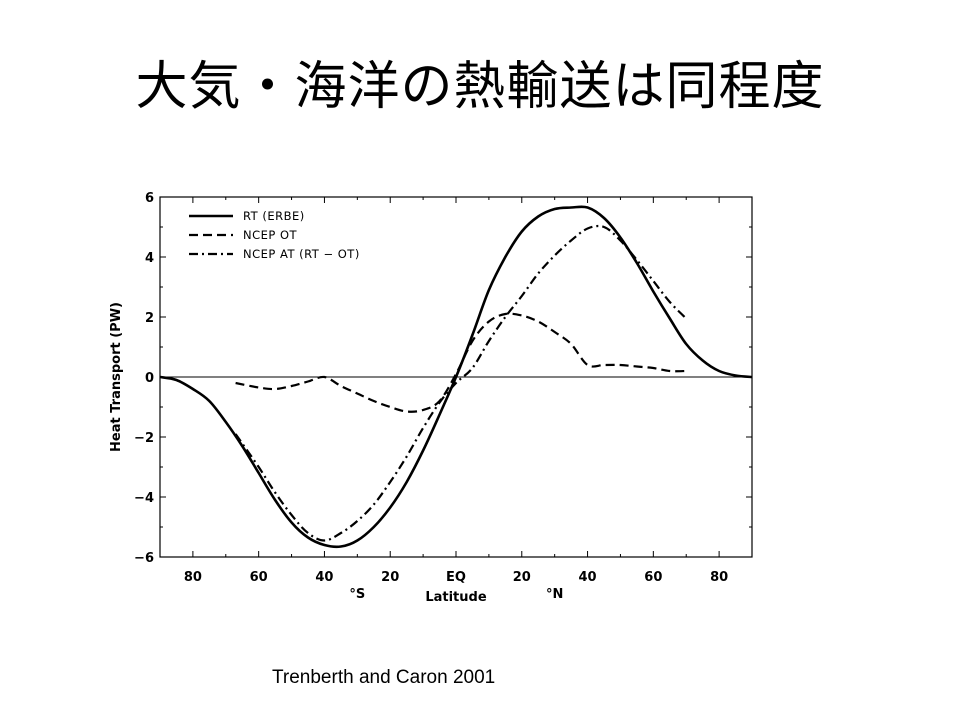 The image size is (960, 720). Describe the element at coordinates (554, 594) in the screenshot. I see `north-unit-label: °N` at that location.